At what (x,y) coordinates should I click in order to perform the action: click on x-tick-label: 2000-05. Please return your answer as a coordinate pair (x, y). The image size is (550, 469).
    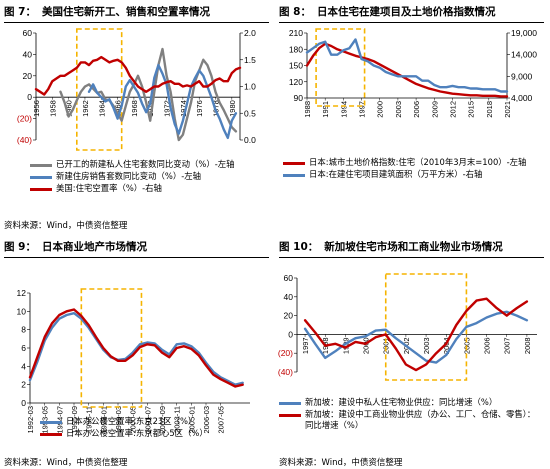
    Looking at the image, I should click on (133, 420).